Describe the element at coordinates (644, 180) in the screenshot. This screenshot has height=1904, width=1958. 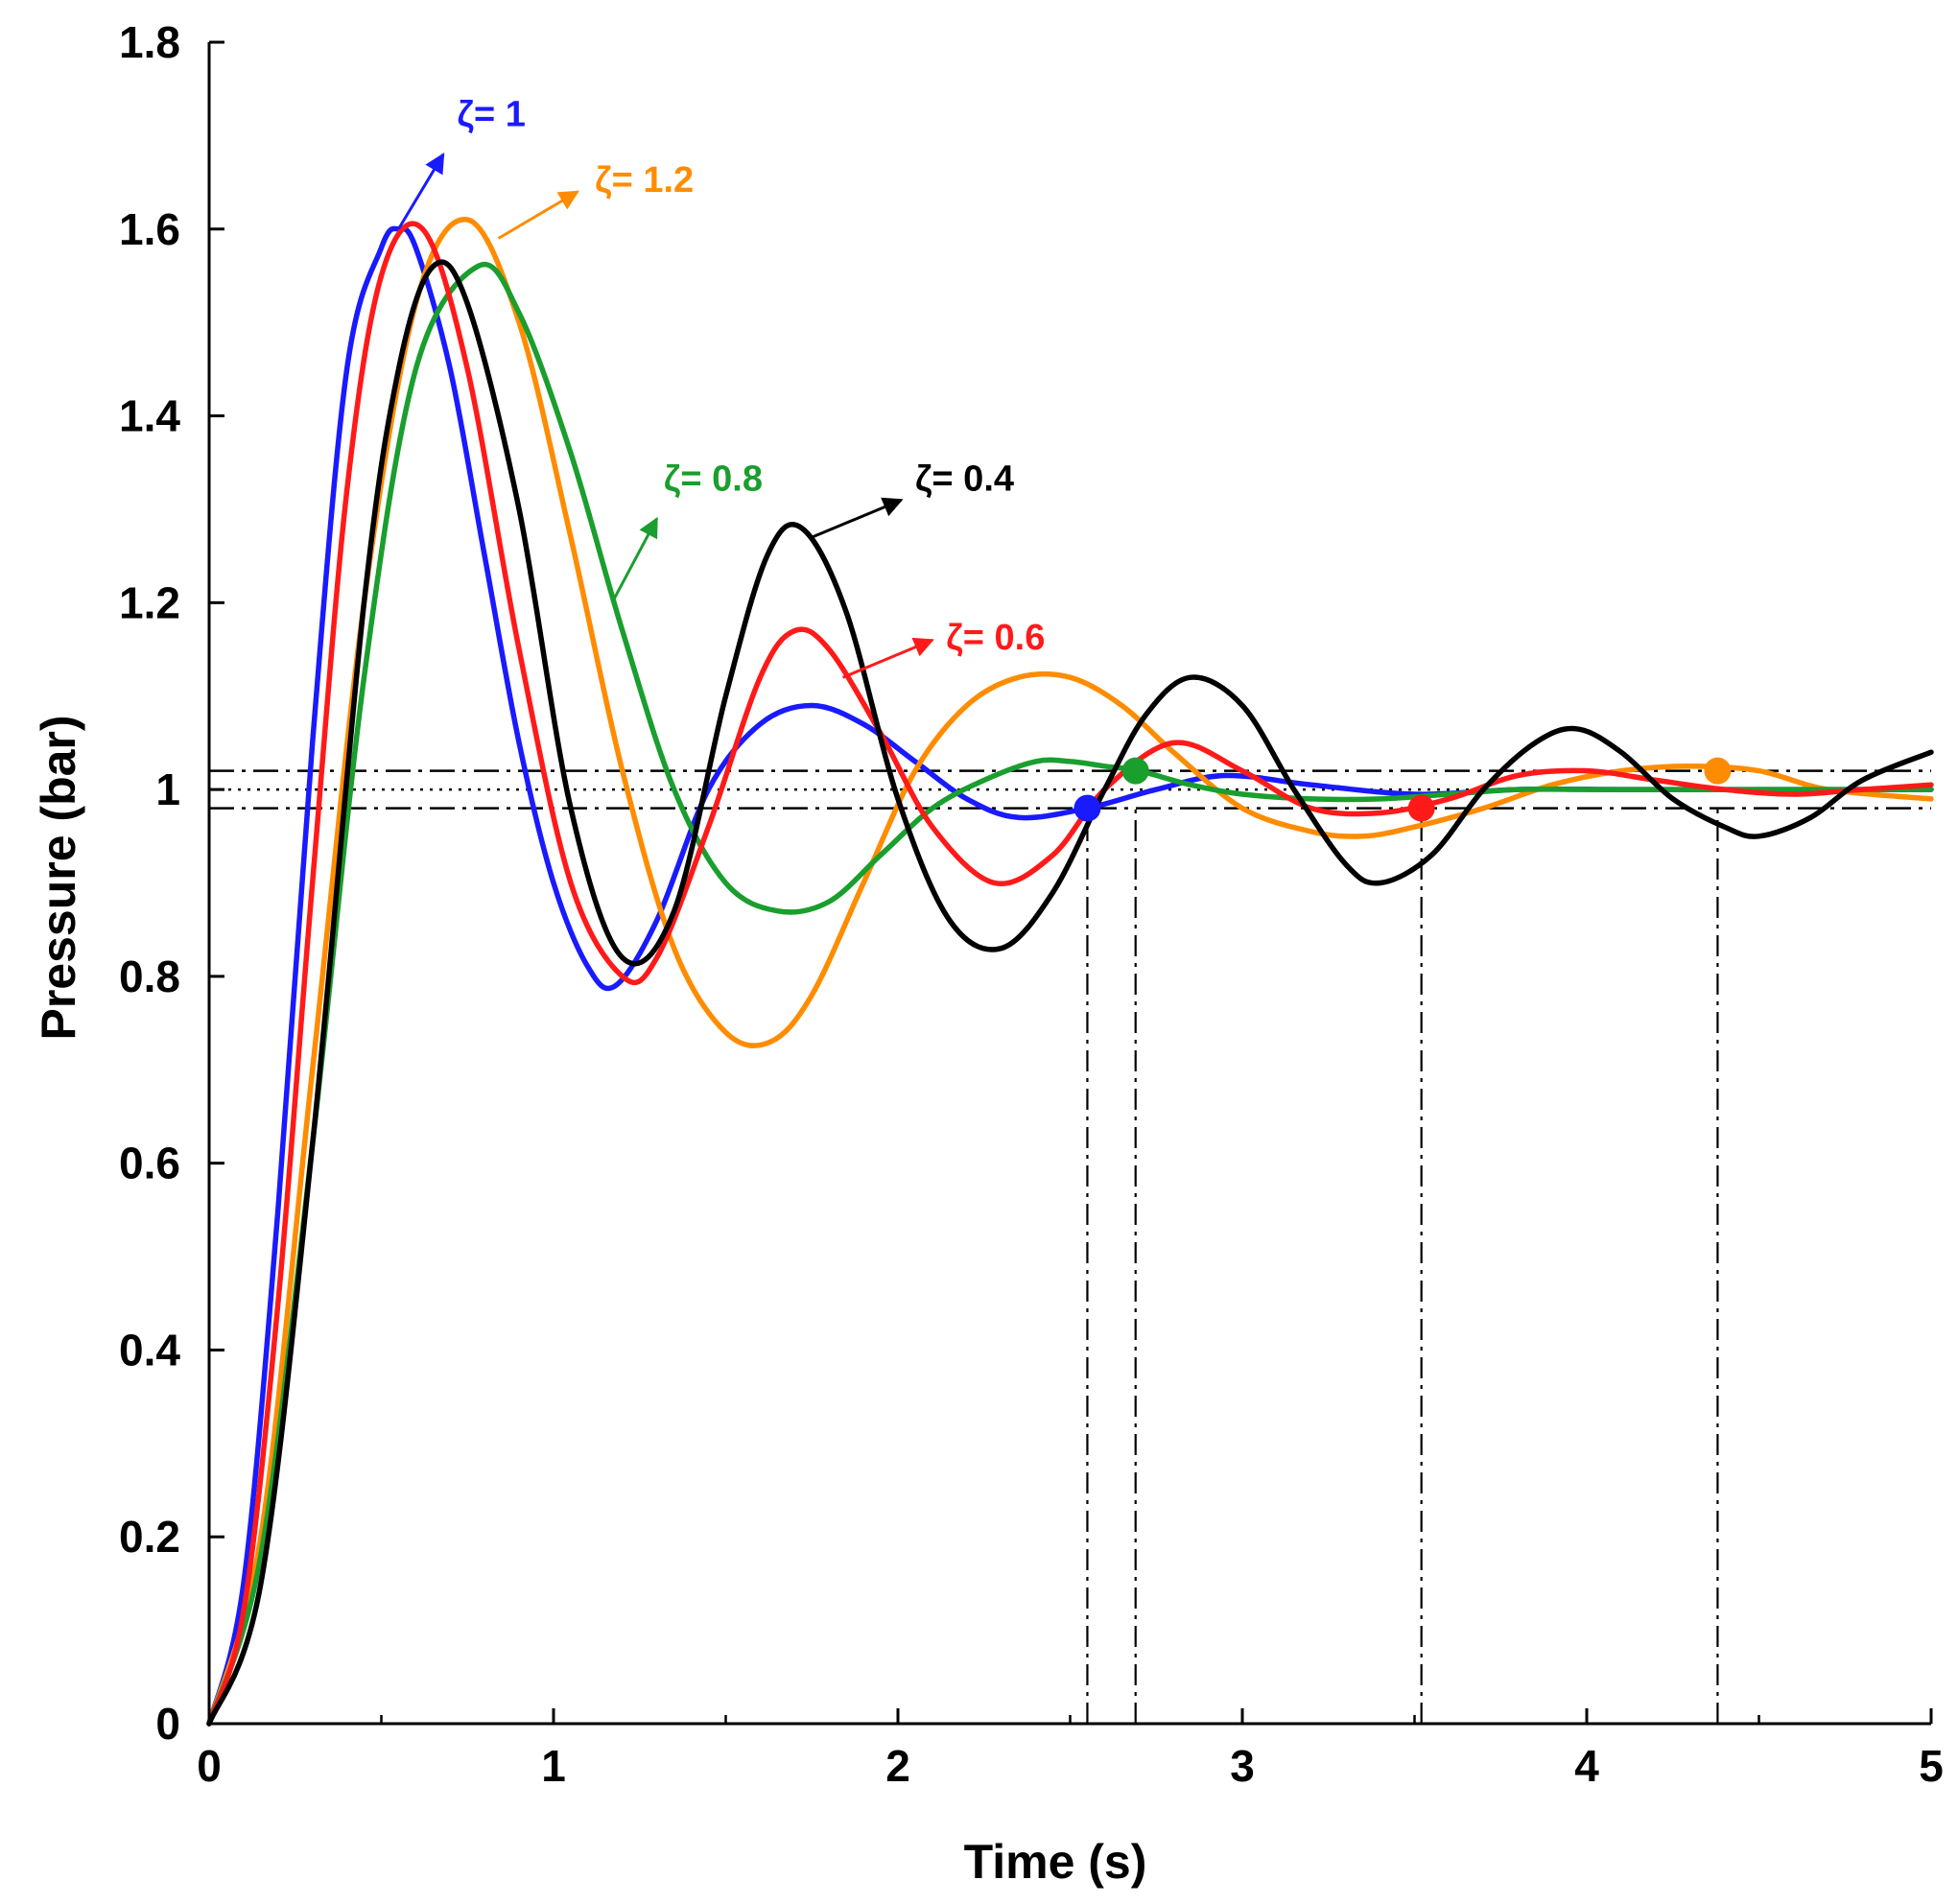
I see `annotation-label-1: ζ= 1.2` at that location.